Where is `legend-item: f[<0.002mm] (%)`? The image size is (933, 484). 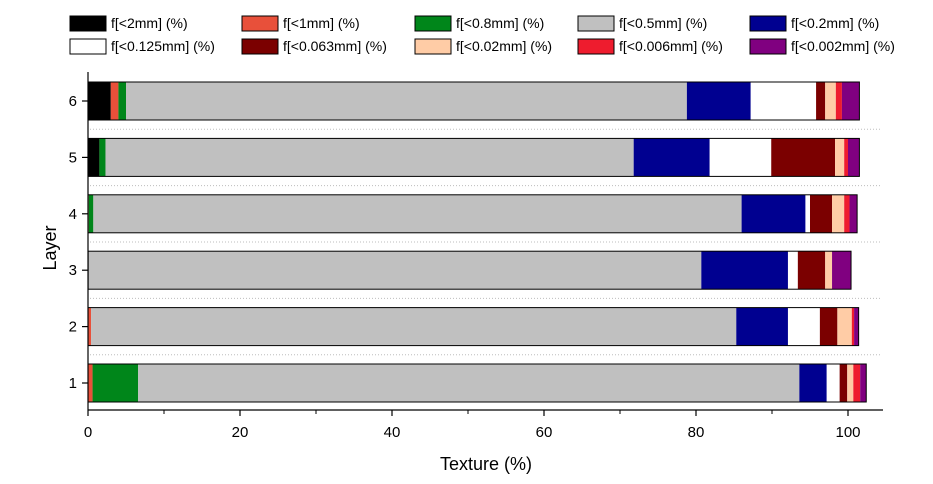
legend-item: f[<0.002mm] (%) is located at coordinates (822, 46).